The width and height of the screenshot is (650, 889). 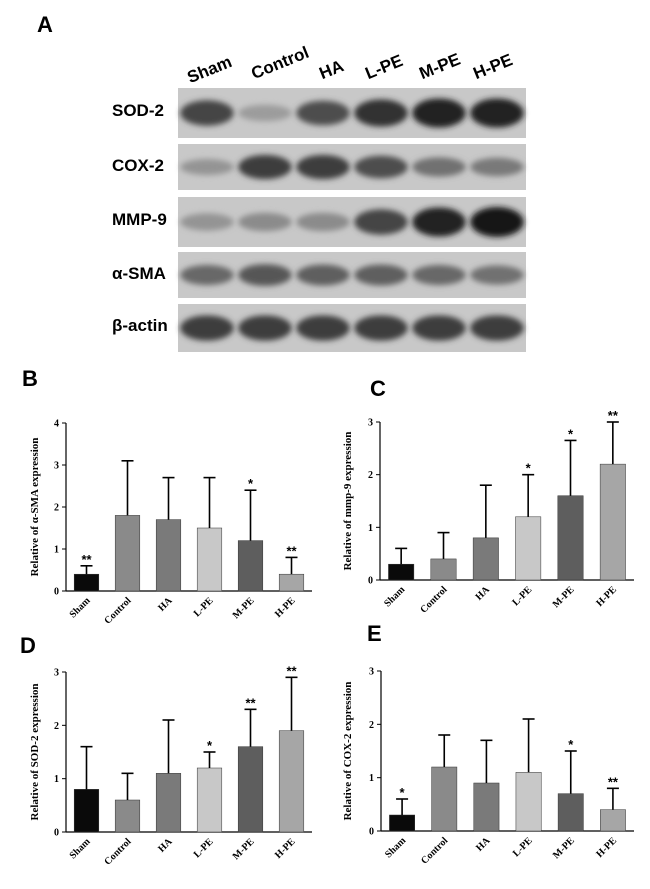 I want to click on y-axis-label: Relative of α-SMA expression, so click(x=35, y=507).